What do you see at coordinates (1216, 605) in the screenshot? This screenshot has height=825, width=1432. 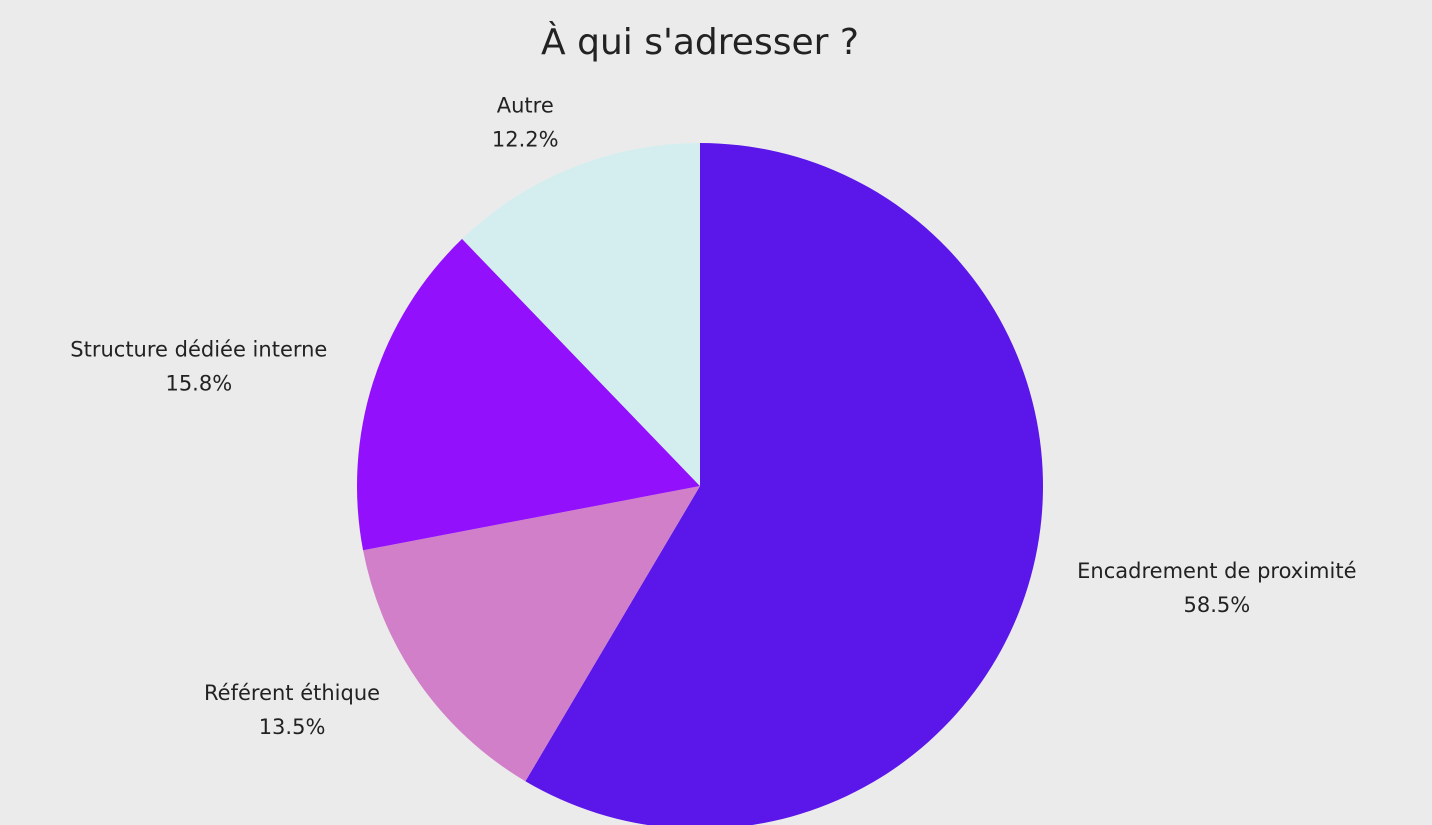 I see `slice-value-label: 58.5%` at bounding box center [1216, 605].